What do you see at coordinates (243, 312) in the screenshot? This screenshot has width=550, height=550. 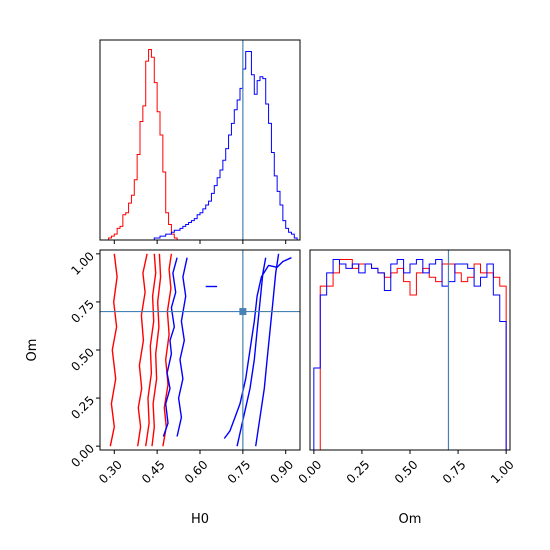 I see `contour-truth-marker` at bounding box center [243, 312].